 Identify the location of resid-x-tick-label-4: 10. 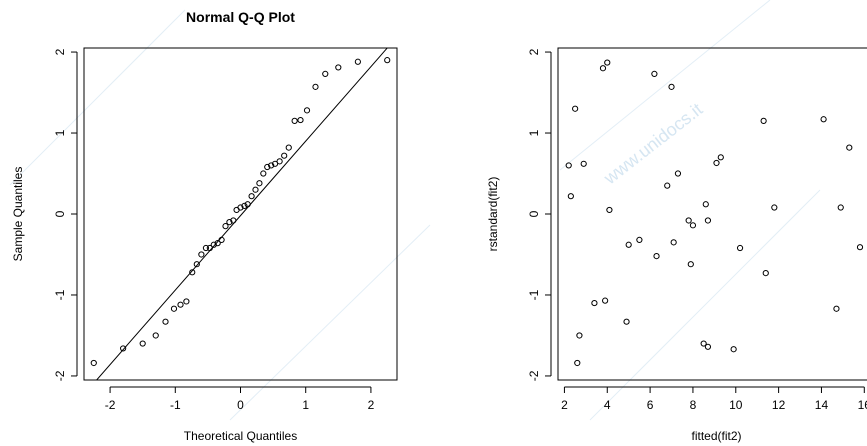
(736, 405).